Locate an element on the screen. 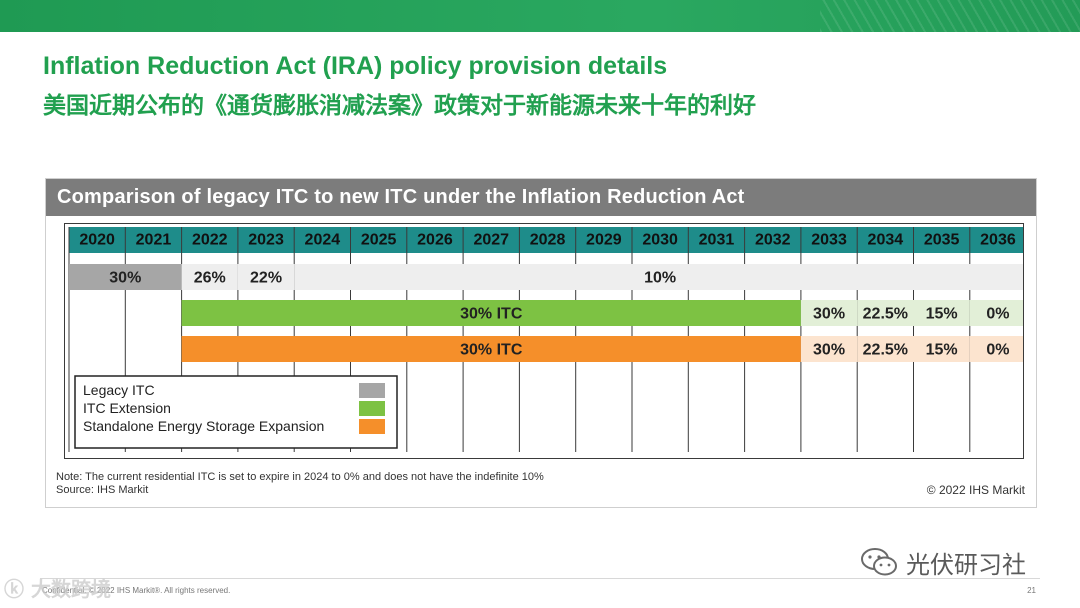 This screenshot has height=608, width=1080. year-label-2030: 2030 is located at coordinates (660, 240).